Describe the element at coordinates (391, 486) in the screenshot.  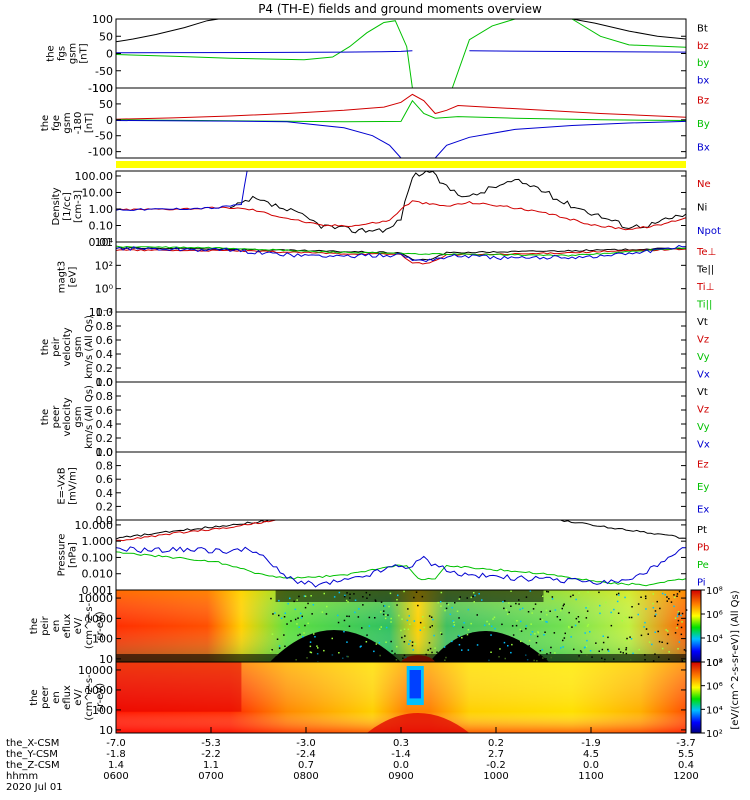
I see `axes-efield: 1.00.80.60.40.20.0` at that location.